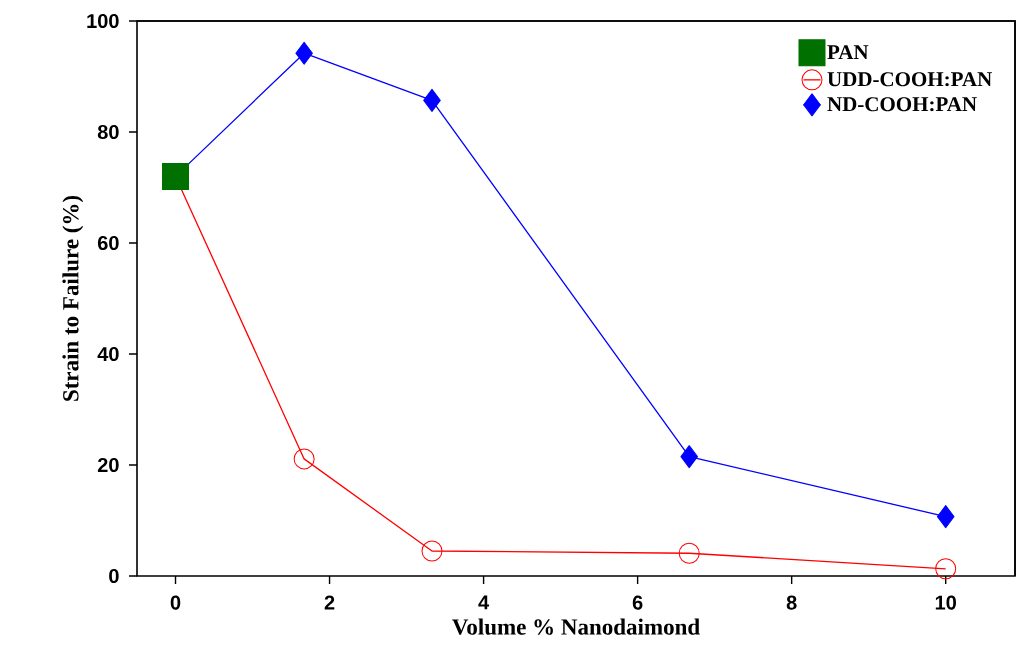 Image resolution: width=1017 pixels, height=670 pixels. Describe the element at coordinates (848, 52) in the screenshot. I see `legend-label: PAN` at that location.